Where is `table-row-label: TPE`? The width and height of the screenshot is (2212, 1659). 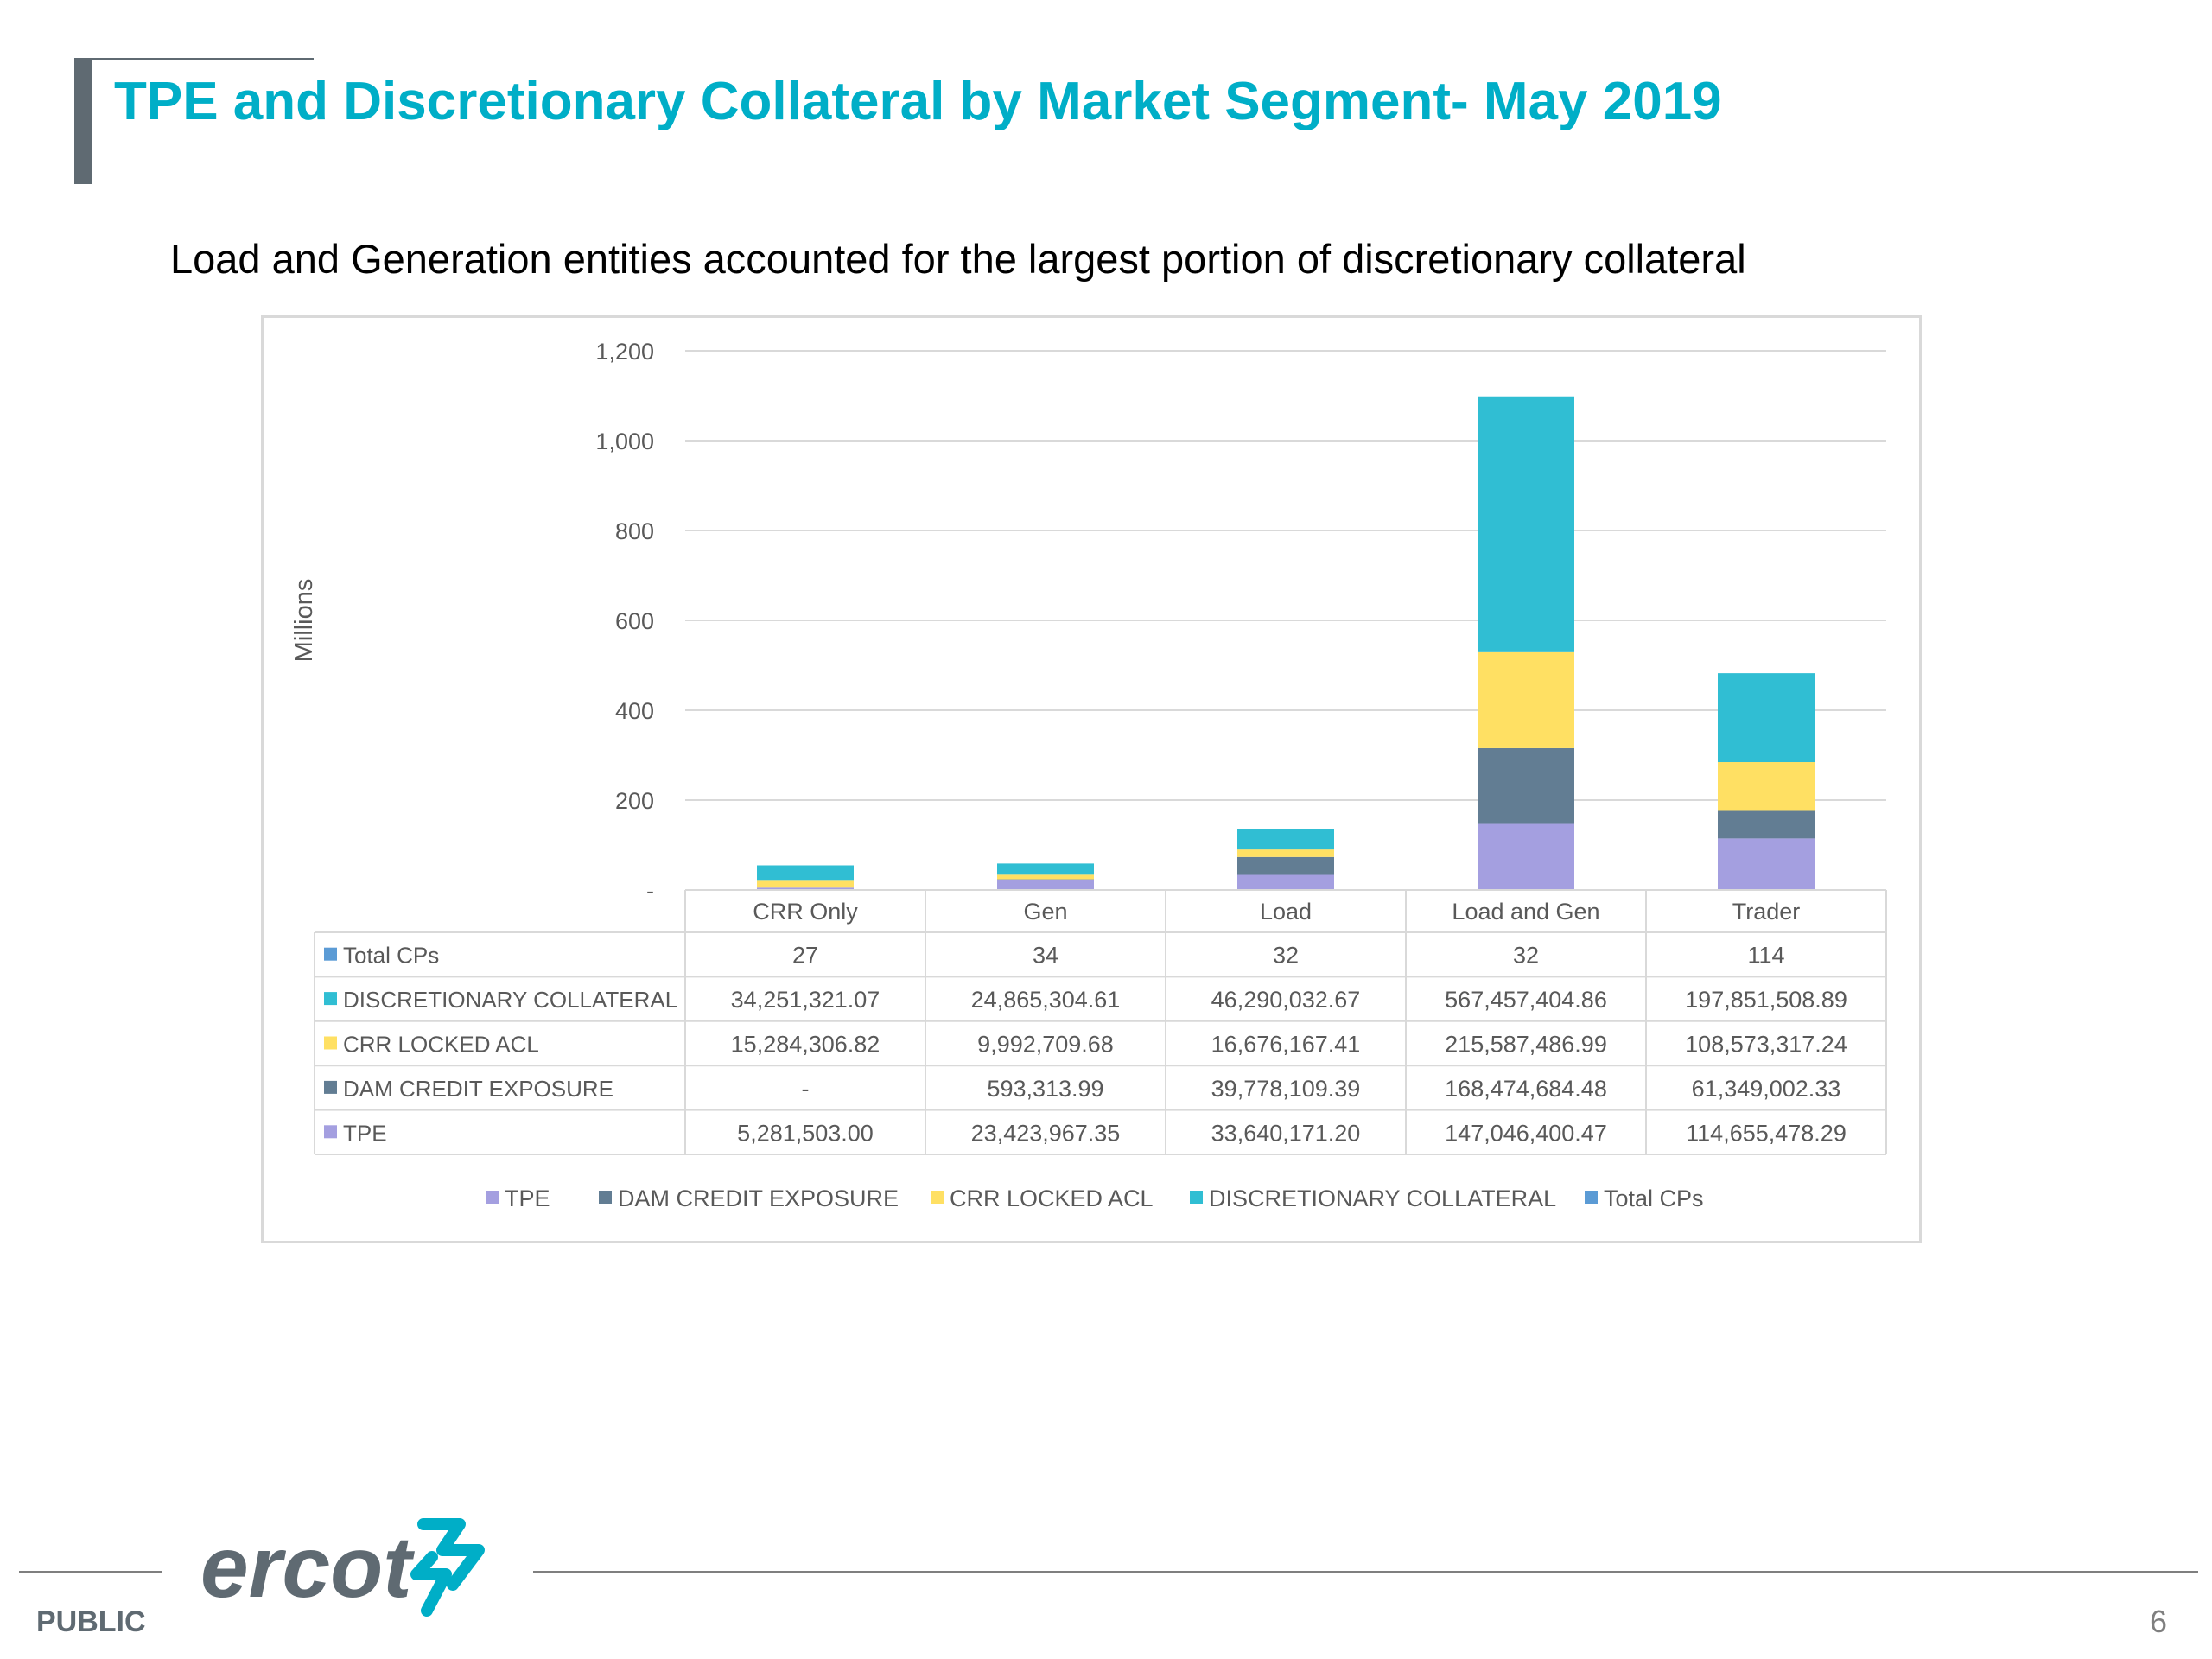 table-row-label: TPE is located at coordinates (365, 1133).